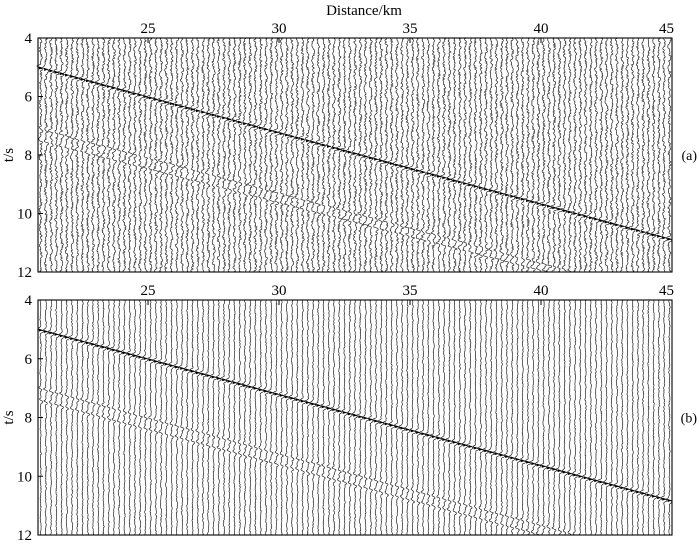 Image resolution: width=700 pixels, height=546 pixels. I want to click on x-tick-label: 40, so click(541, 291).